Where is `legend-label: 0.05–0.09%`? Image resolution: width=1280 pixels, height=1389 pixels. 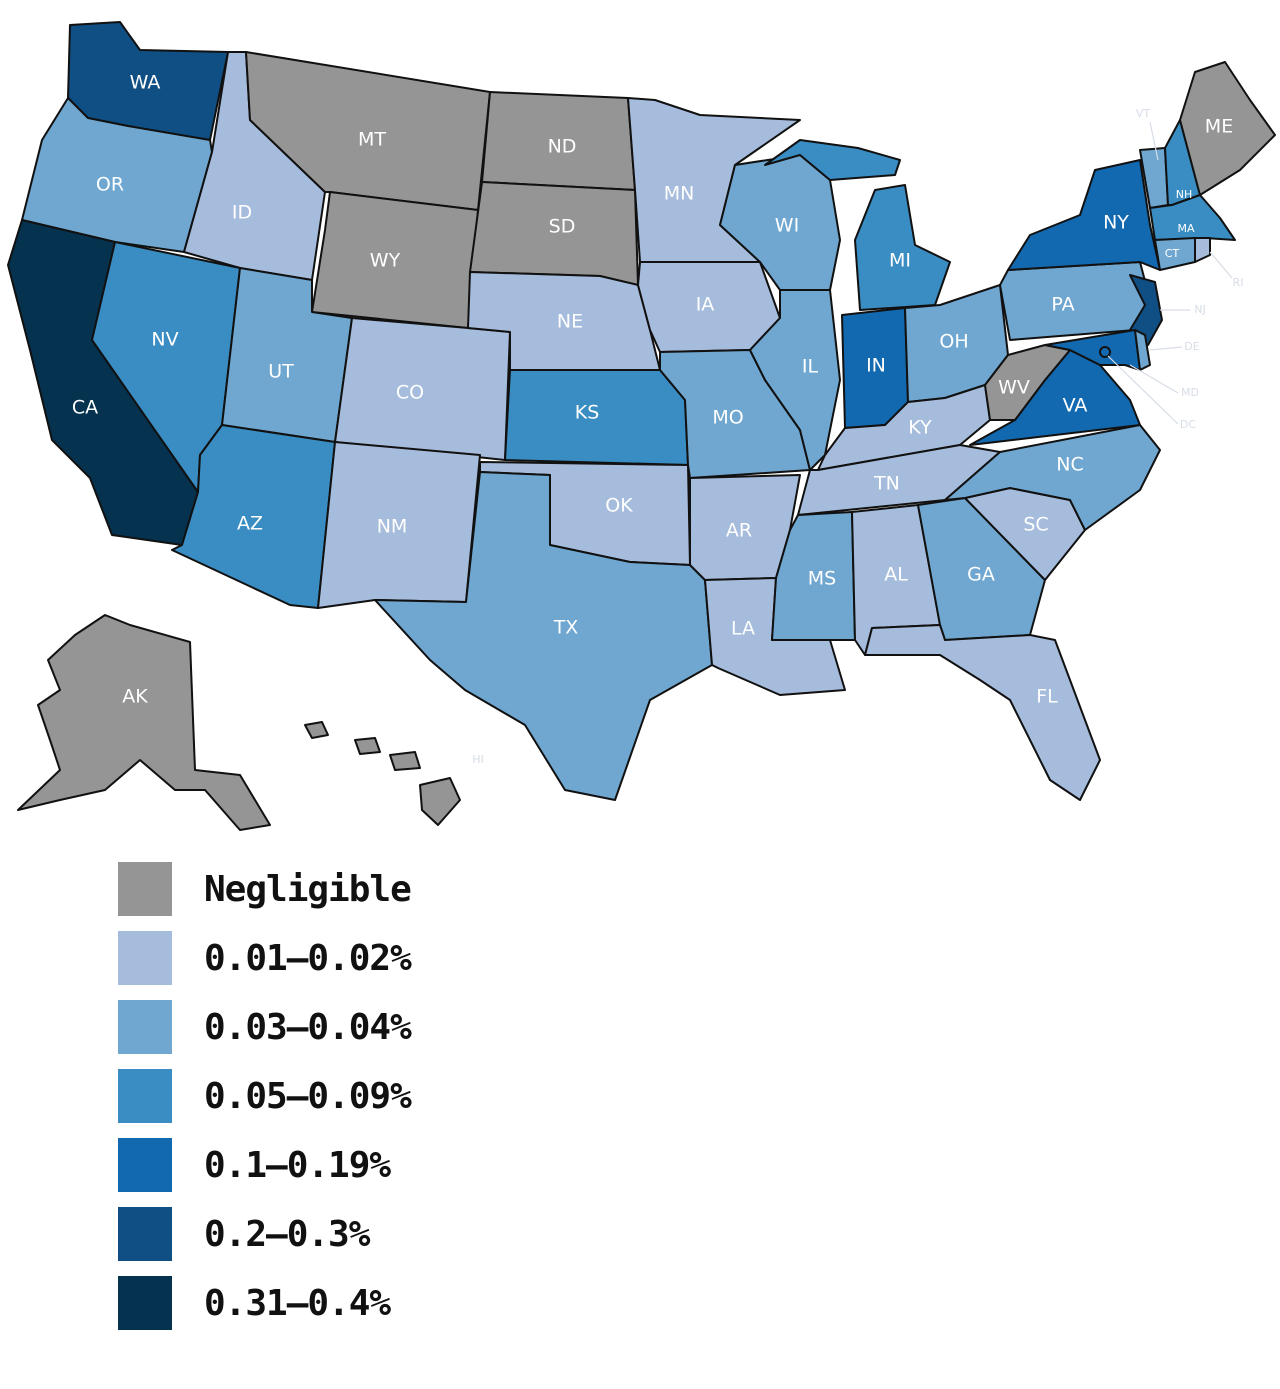 legend-label: 0.05–0.09% is located at coordinates (308, 1096).